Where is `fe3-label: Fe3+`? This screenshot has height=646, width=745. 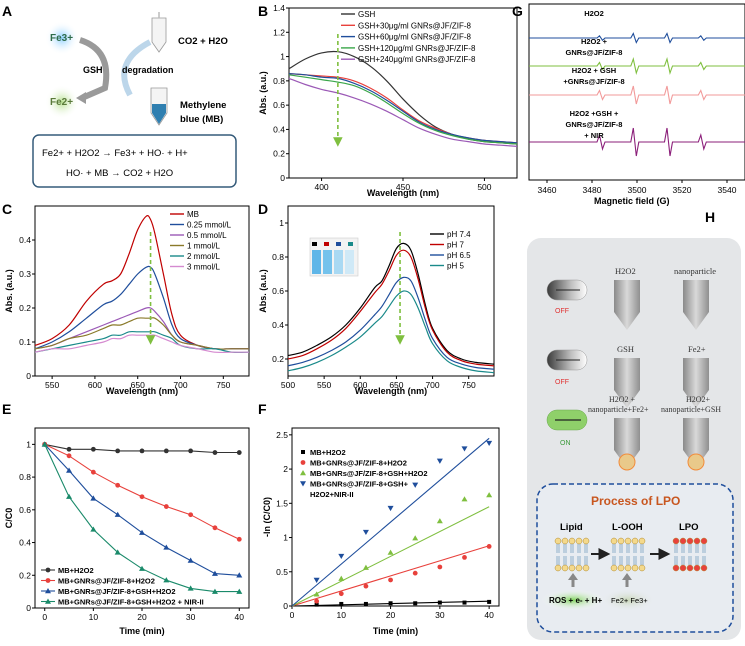
fe3-label: Fe3+ is located at coordinates (61, 38).